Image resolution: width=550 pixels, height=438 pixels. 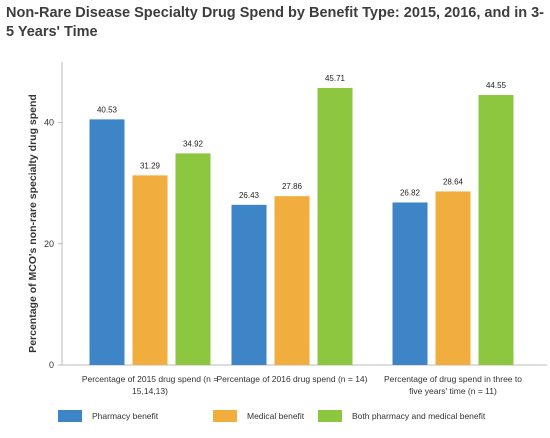 What do you see at coordinates (453, 391) in the screenshot?
I see `x-tick-label: five years' time (n = 11)` at bounding box center [453, 391].